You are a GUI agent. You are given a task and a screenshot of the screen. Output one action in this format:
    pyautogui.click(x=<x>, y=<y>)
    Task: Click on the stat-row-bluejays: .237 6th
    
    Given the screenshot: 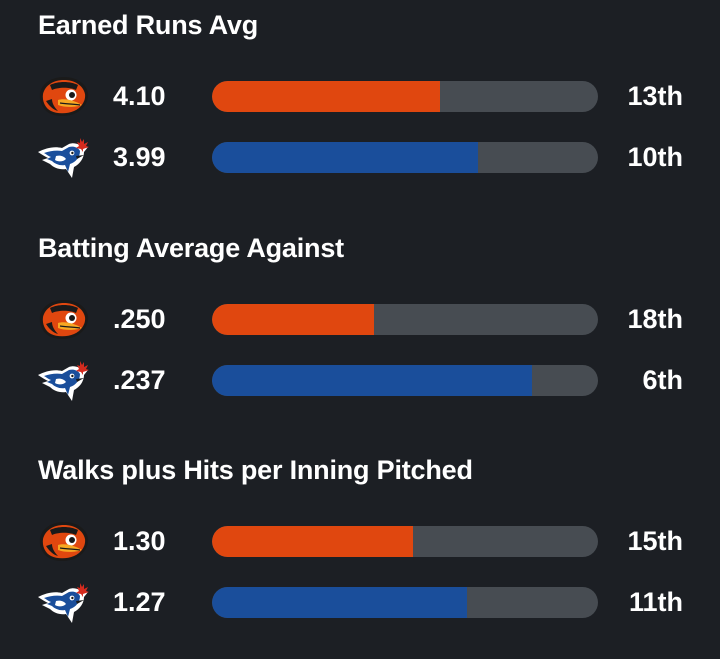 What is the action you would take?
    pyautogui.click(x=360, y=380)
    